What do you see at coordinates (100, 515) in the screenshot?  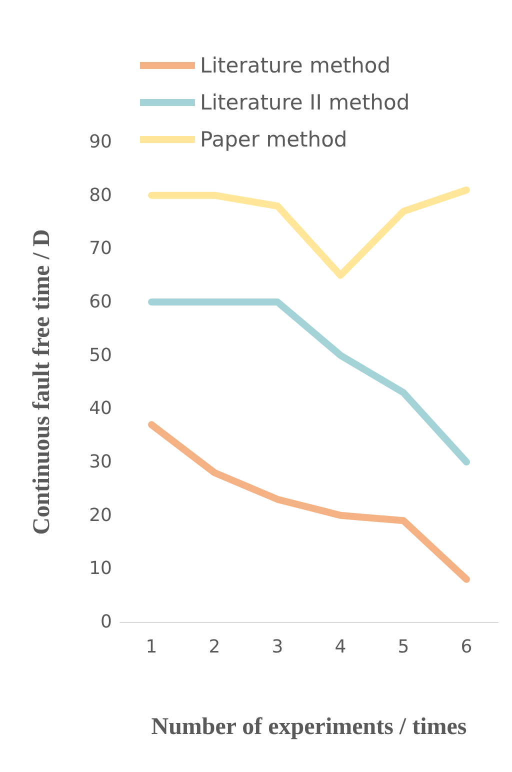 I see `y-tick-label: 20` at bounding box center [100, 515].